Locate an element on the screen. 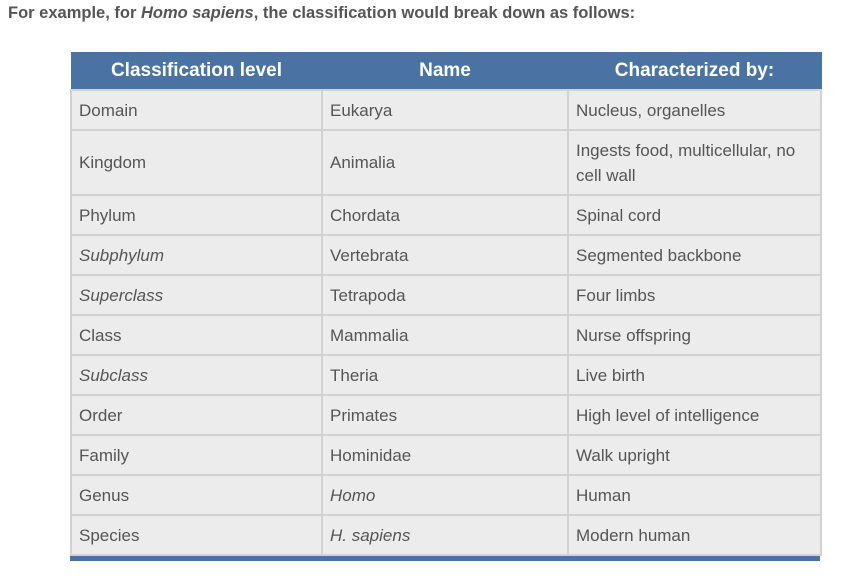 This screenshot has width=841, height=577. name-cell: Vertebrata is located at coordinates (445, 255).